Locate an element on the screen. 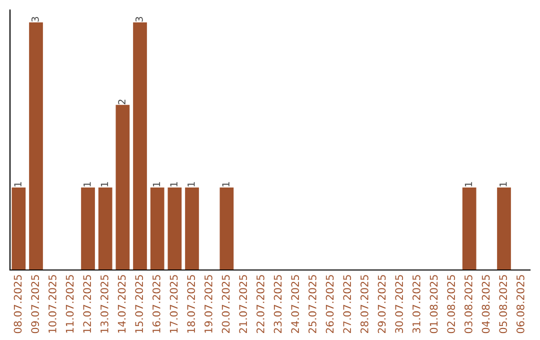  x-tick-label: 17.07.2025 is located at coordinates (174, 304).